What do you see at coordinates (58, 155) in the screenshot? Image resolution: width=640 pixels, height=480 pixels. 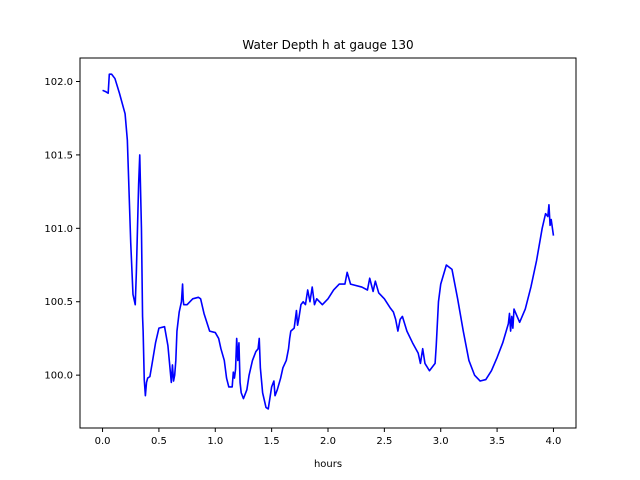 I see `y-tick-label: 101.5` at bounding box center [58, 155].